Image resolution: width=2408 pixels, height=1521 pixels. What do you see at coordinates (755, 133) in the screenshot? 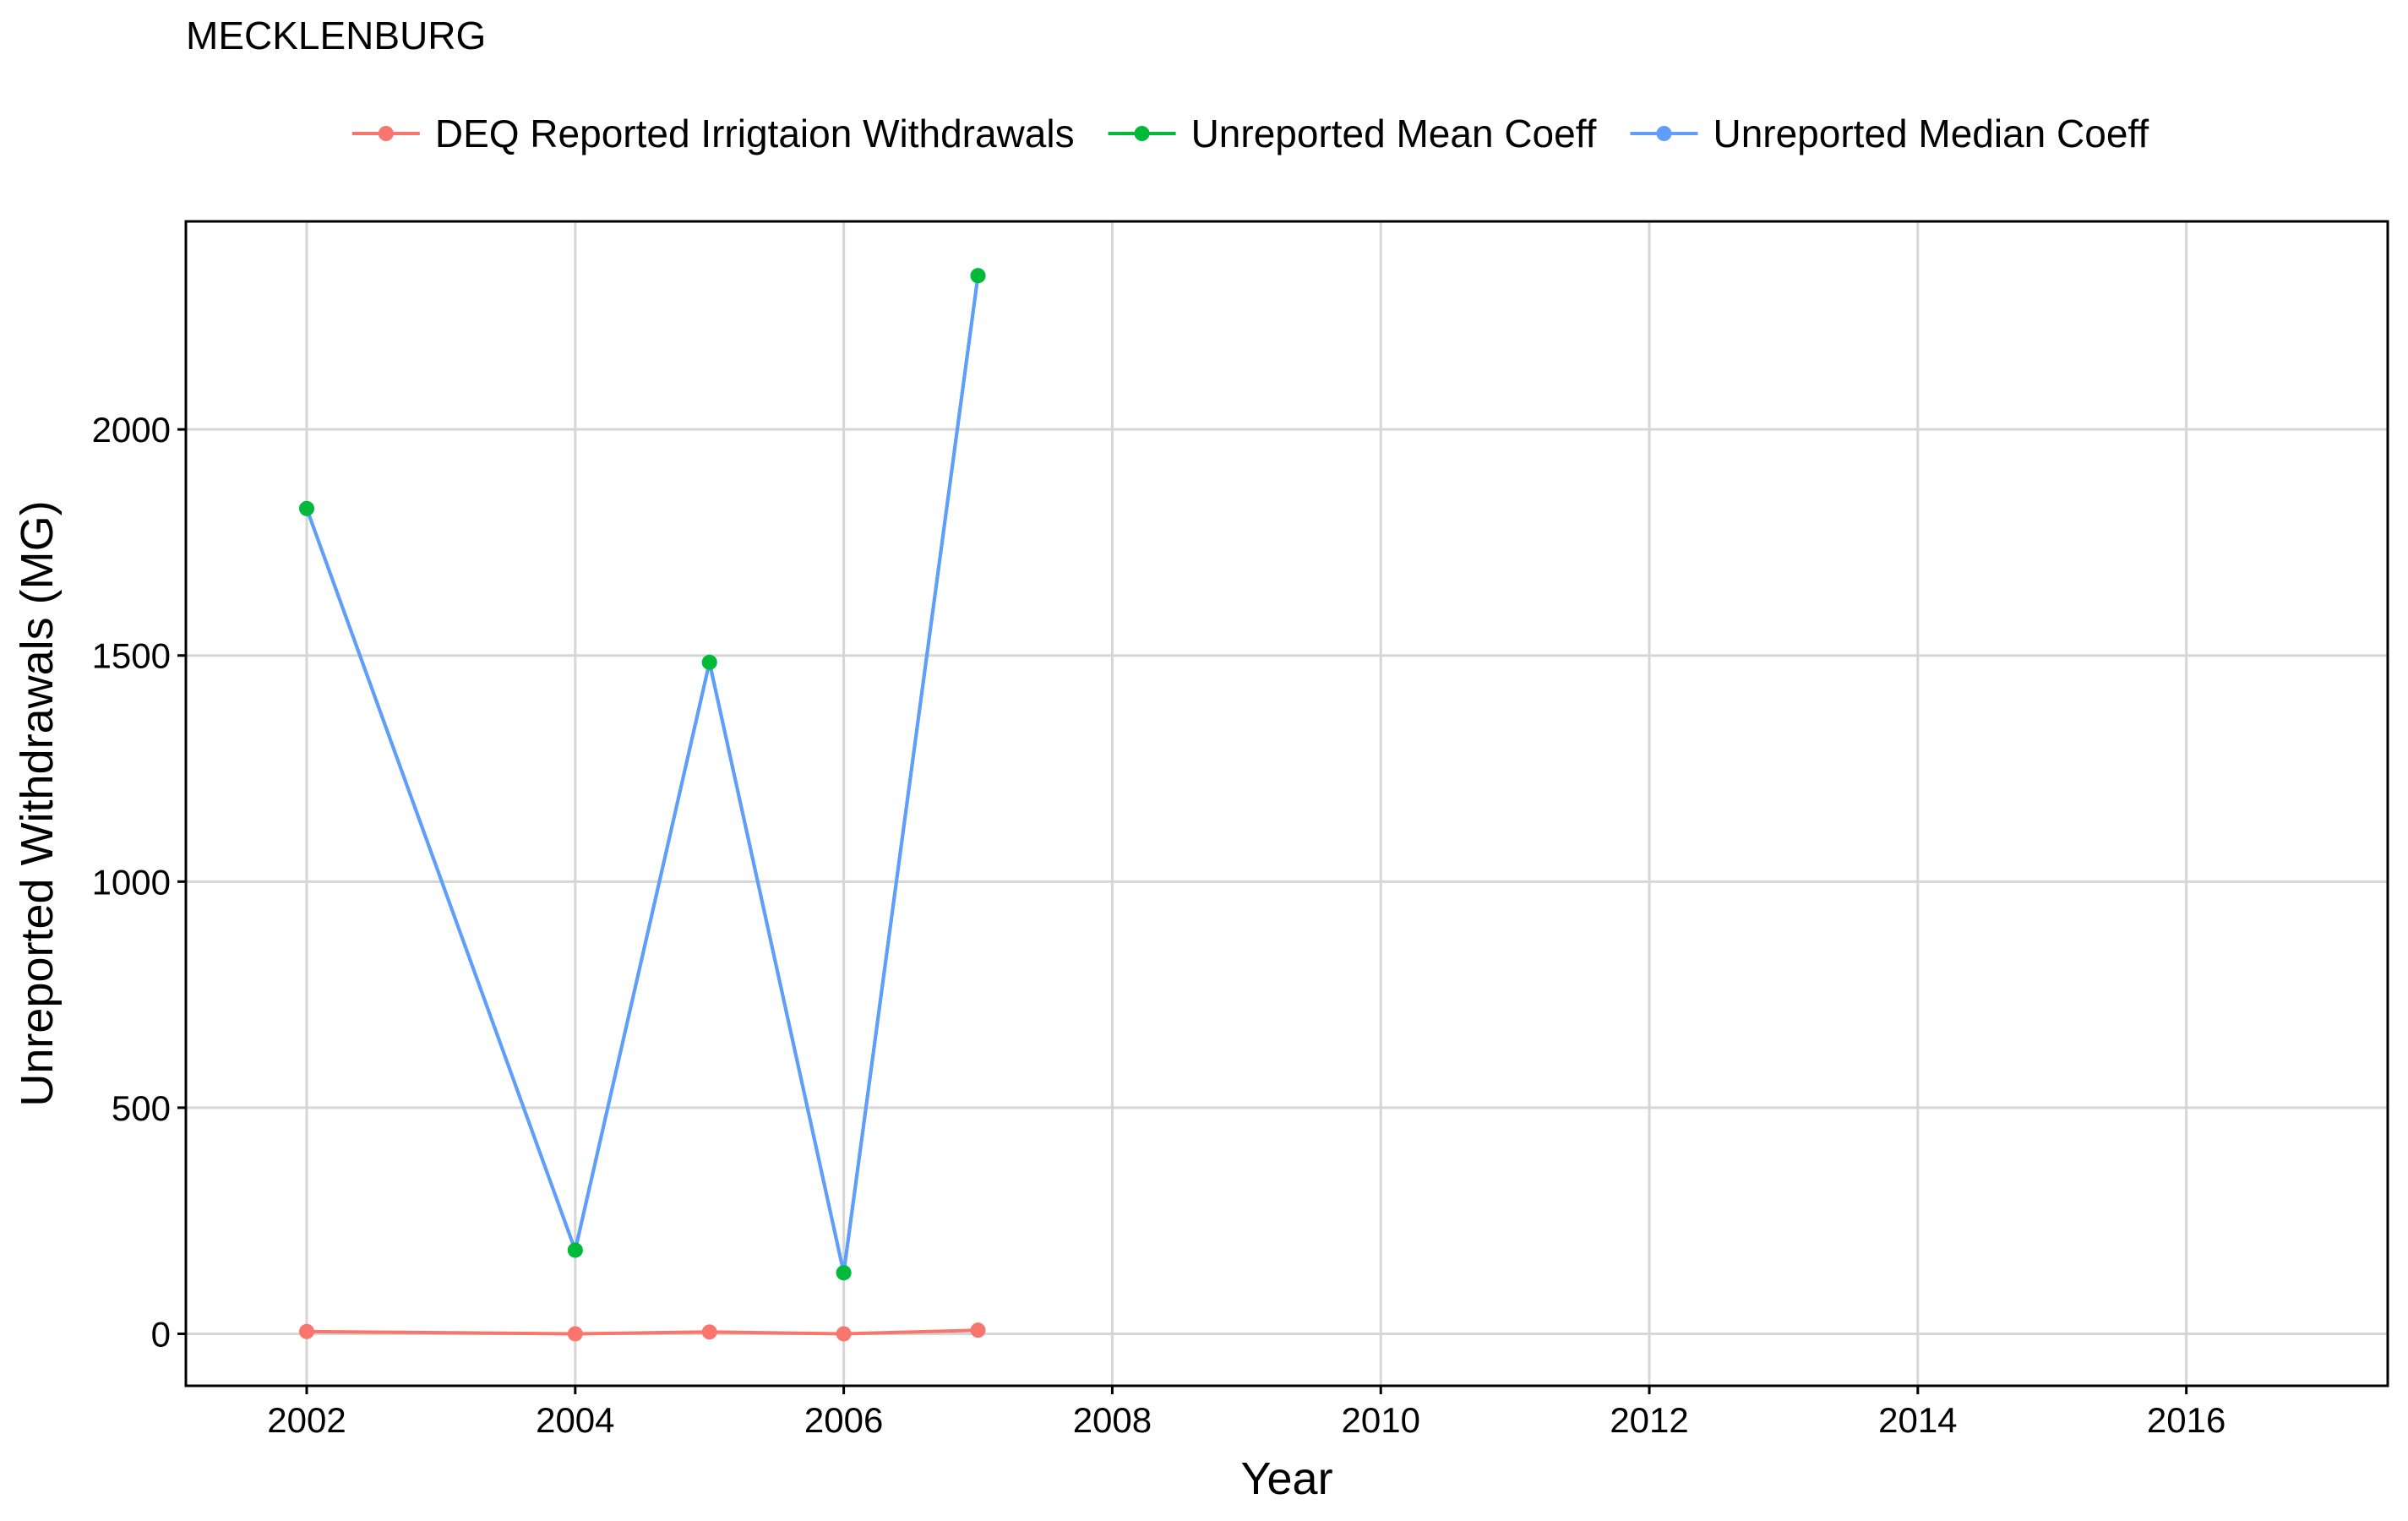
I see `legend-label: DEQ Reported Irrigtaion Withdrawals` at bounding box center [755, 133].